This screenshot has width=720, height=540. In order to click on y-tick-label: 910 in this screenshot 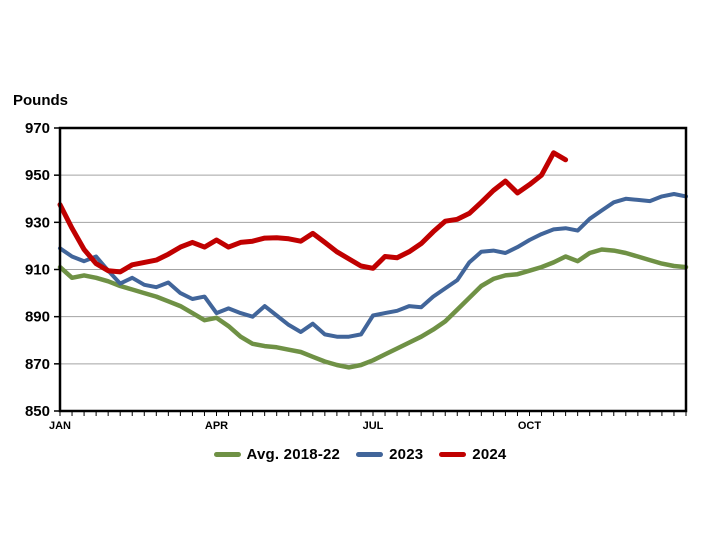, I will do `click(37, 270)`.